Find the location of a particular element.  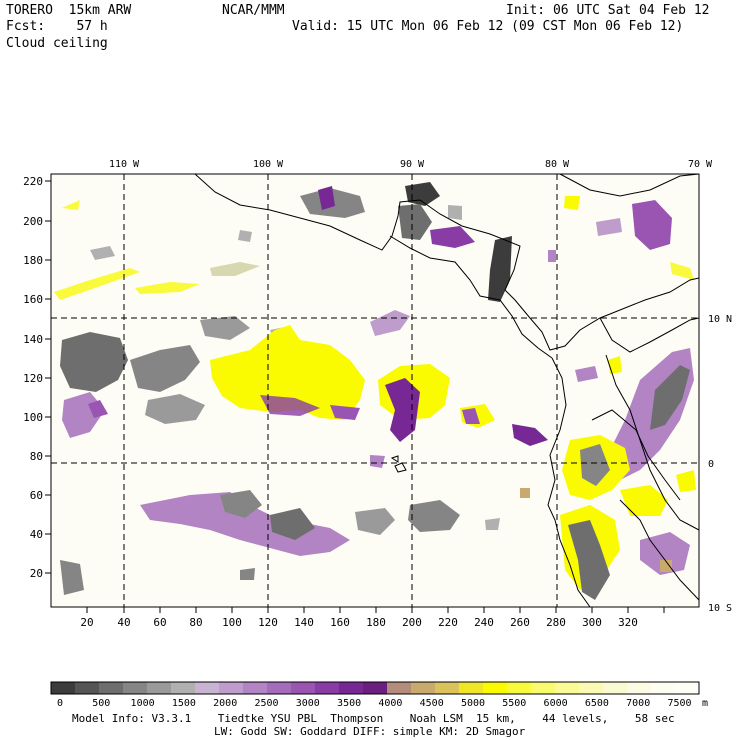

lon-label: 110 W is located at coordinates (124, 164).